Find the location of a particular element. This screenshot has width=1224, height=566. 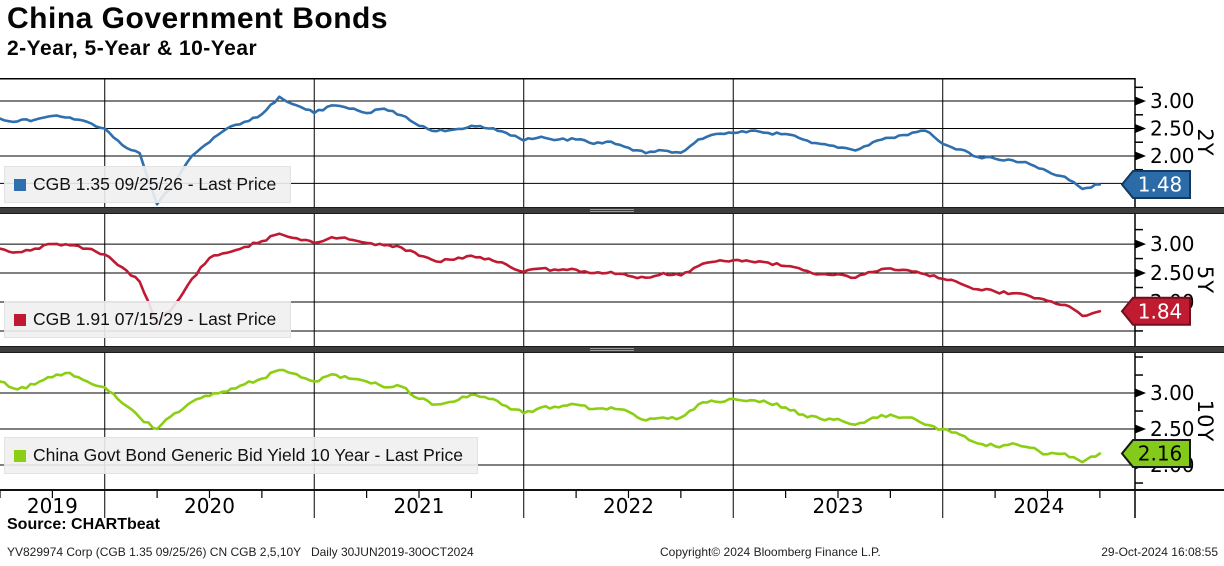

legend-label-5y: CGB 1.91 07/15/29 - Last Price is located at coordinates (155, 319).